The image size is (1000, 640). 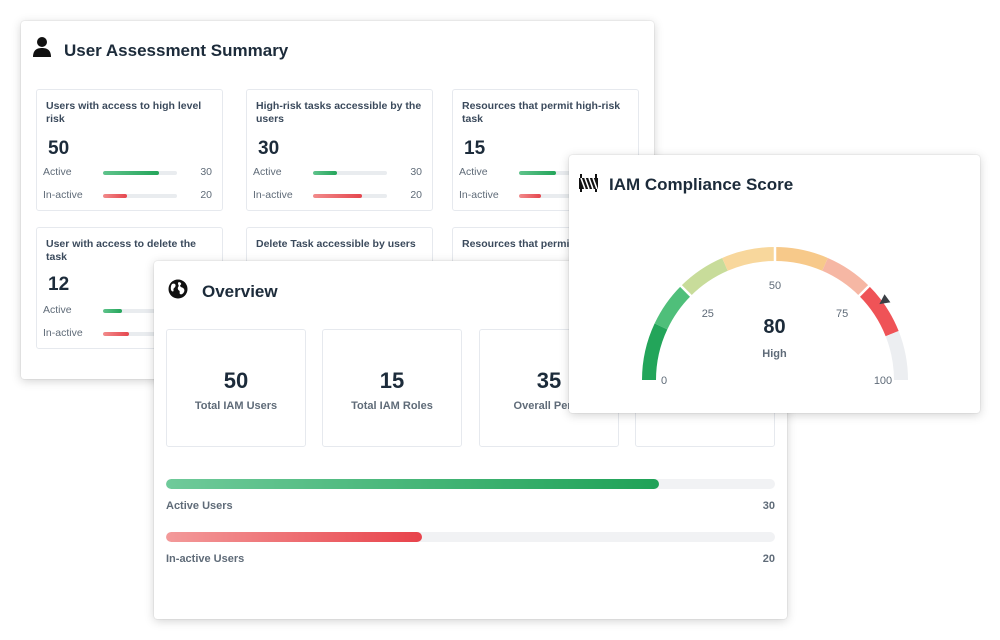 What do you see at coordinates (768, 559) in the screenshot?
I see `inactive-users-count: 20` at bounding box center [768, 559].